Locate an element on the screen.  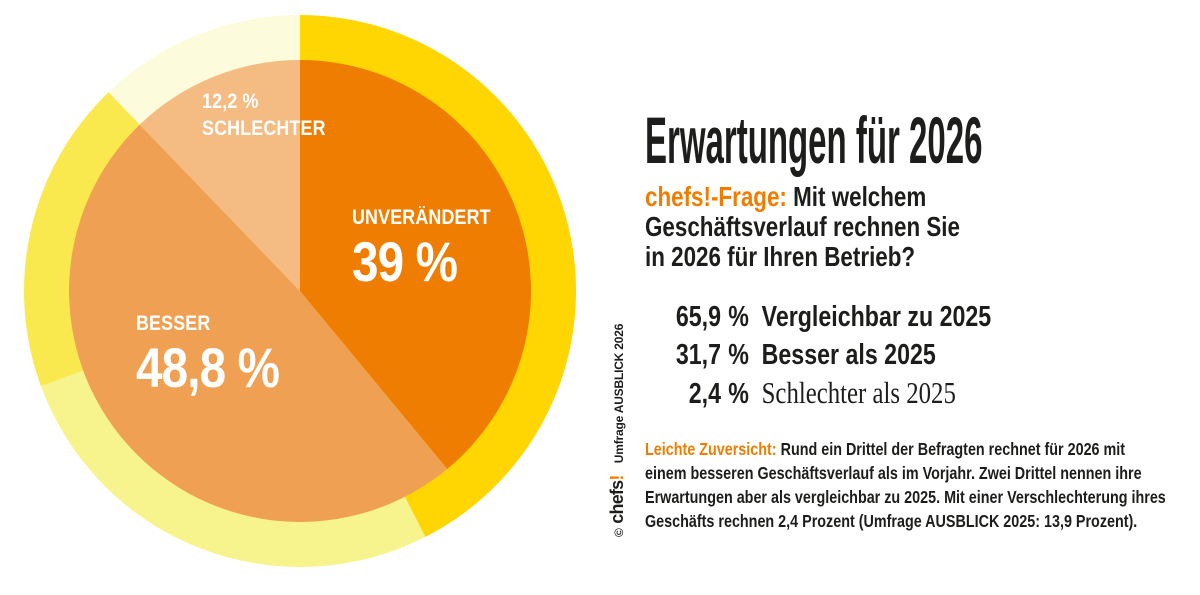
result-label: Vergleichbar zu 2025 is located at coordinates (876, 317).